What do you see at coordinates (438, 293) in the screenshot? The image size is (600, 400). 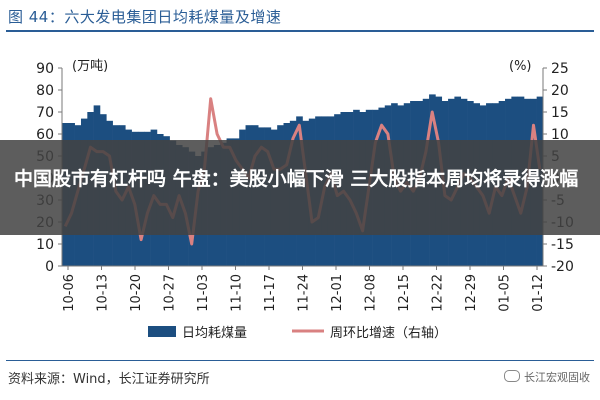 I see `x-tick-label: 12-22` at bounding box center [438, 293].